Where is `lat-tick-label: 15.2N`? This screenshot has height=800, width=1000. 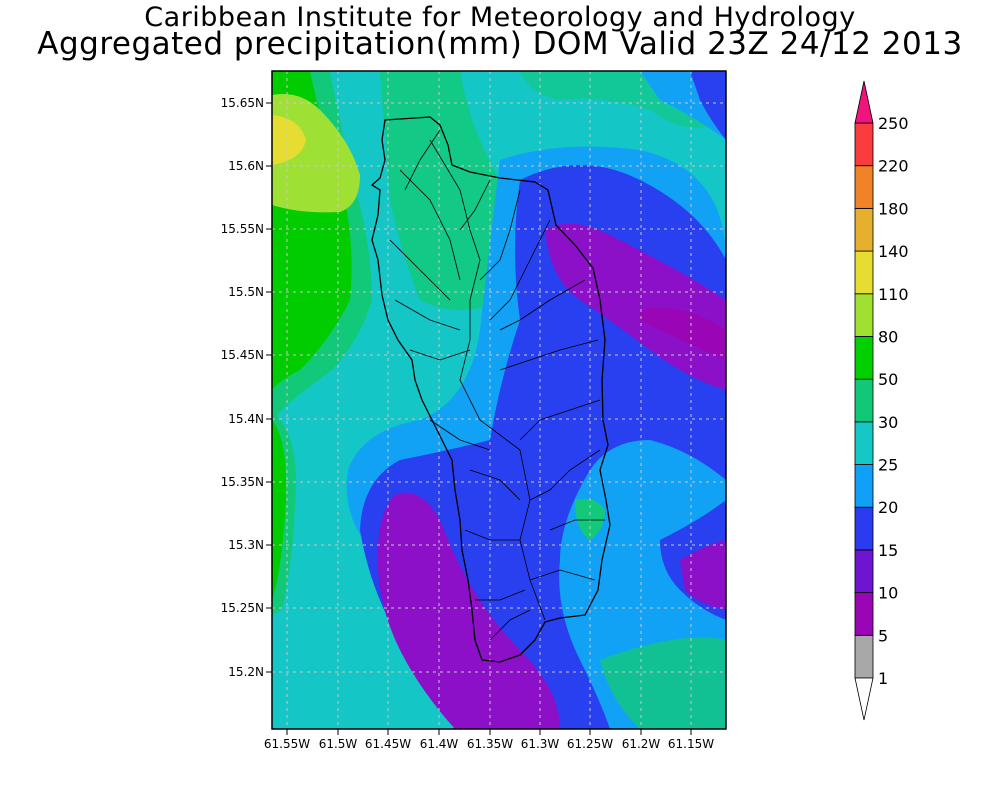 lat-tick-label: 15.2N is located at coordinates (246, 672).